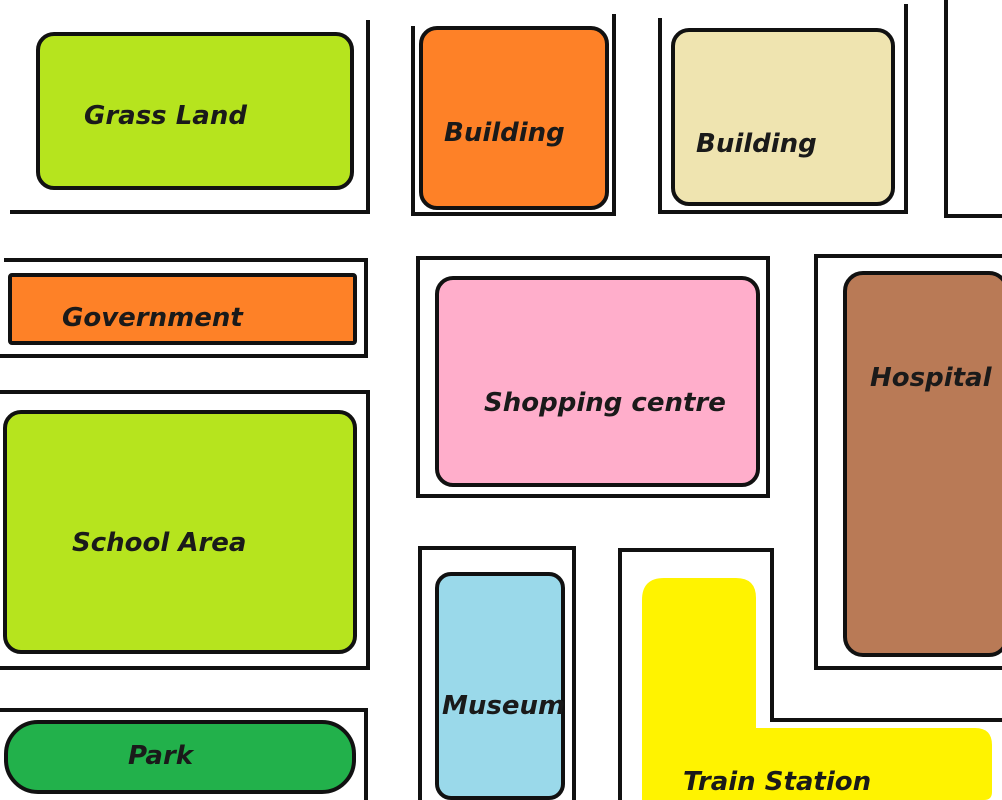 This screenshot has height=800, width=1002. I want to click on zone-building-1: Building, so click(514, 118).